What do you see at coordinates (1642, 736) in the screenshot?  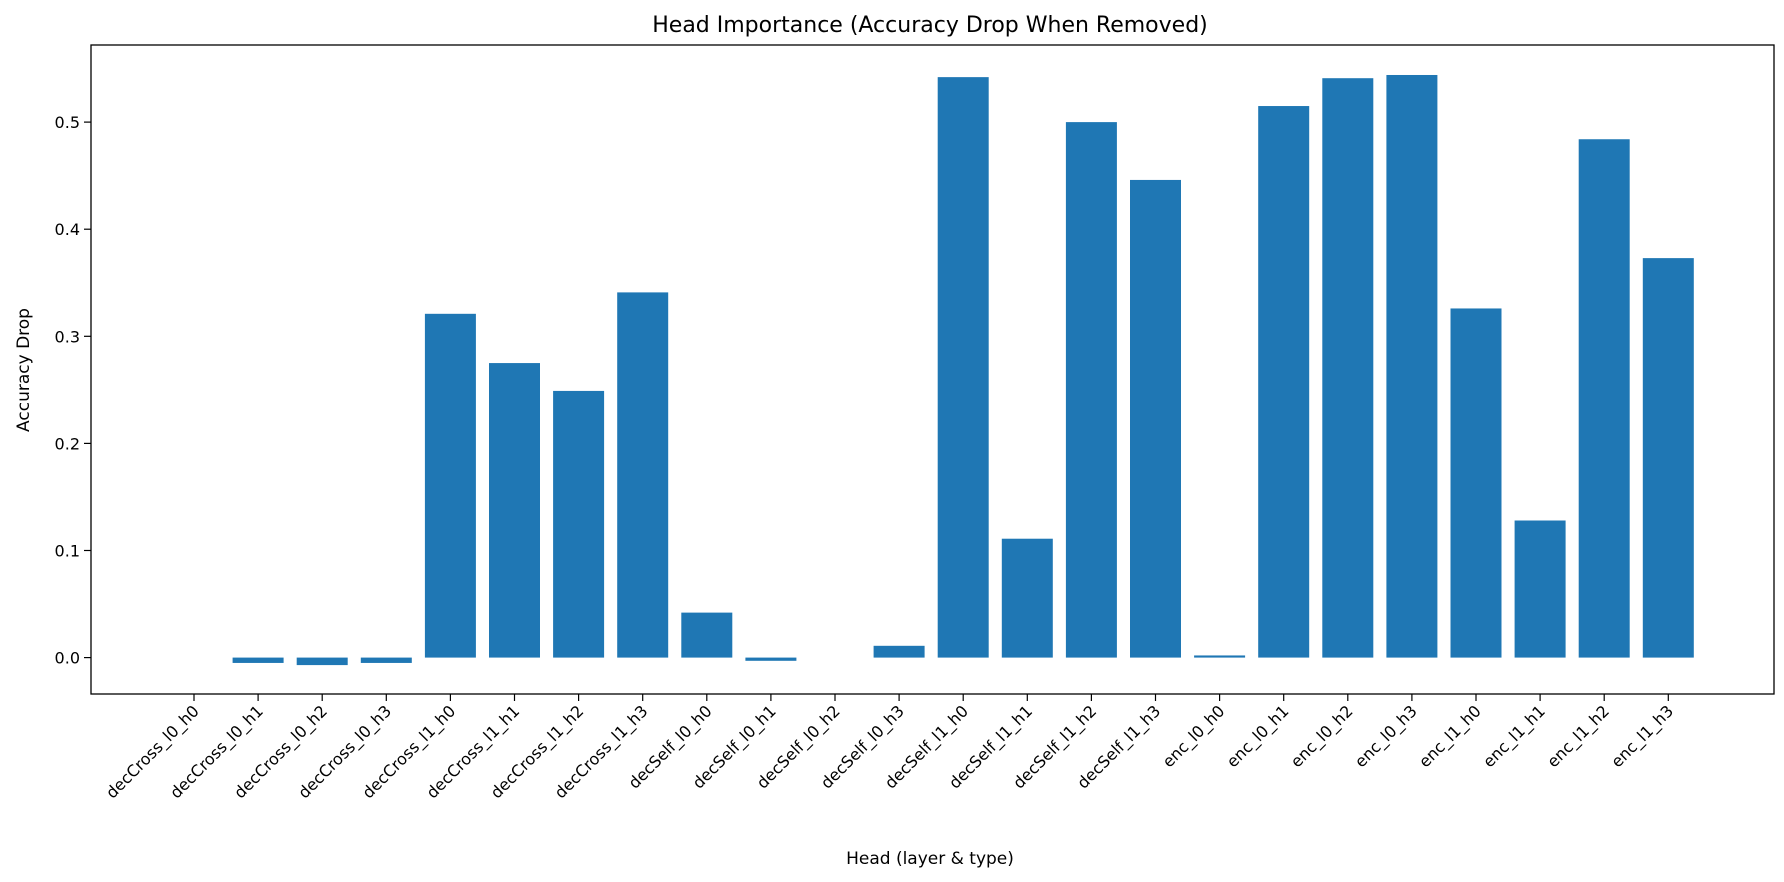 I see `x-tick-label: enc_l1_h3` at bounding box center [1642, 736].